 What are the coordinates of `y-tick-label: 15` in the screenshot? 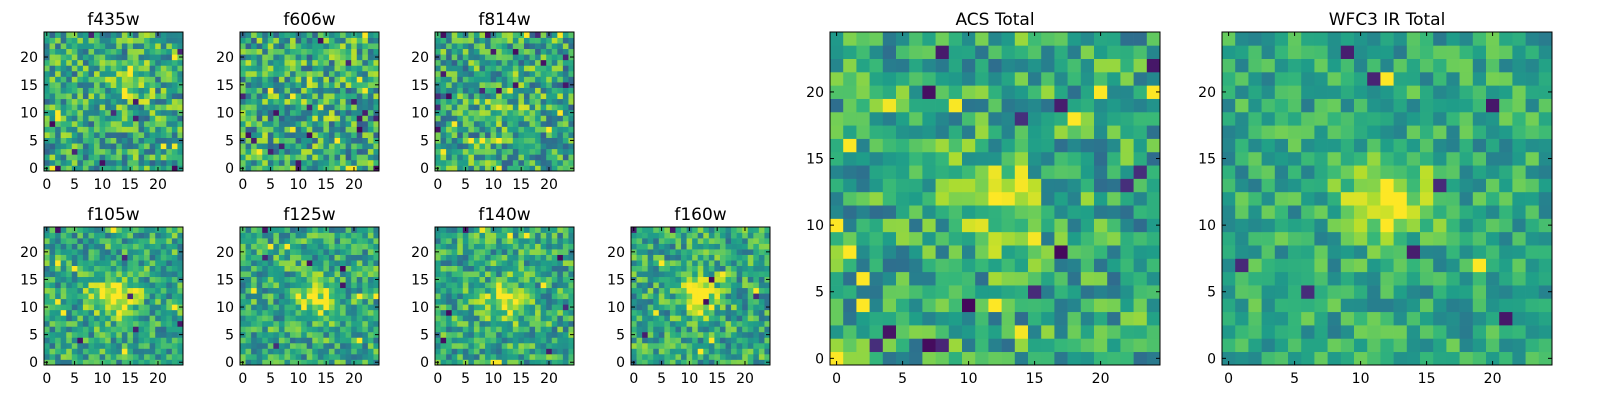 It's located at (29, 86).